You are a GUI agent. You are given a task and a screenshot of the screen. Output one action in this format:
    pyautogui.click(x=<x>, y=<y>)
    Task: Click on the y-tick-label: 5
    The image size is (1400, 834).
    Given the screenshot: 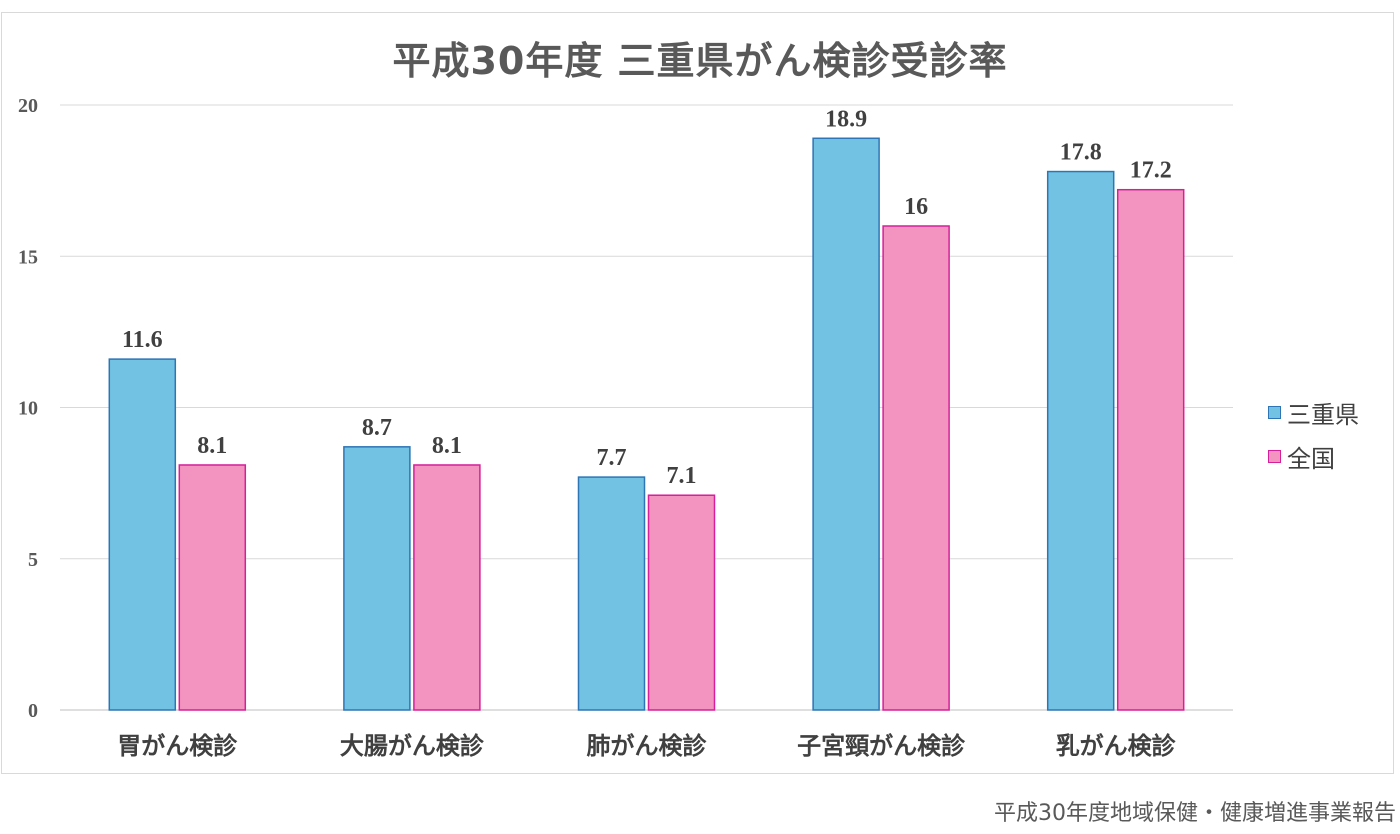 What is the action you would take?
    pyautogui.click(x=33, y=560)
    